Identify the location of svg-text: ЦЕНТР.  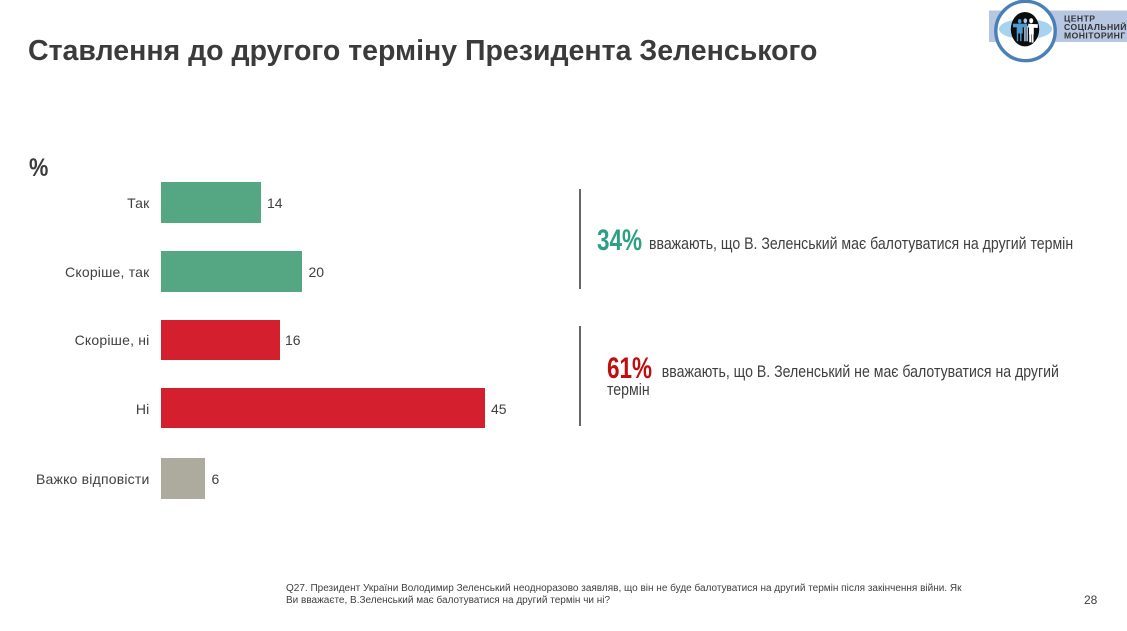
(1079, 19).